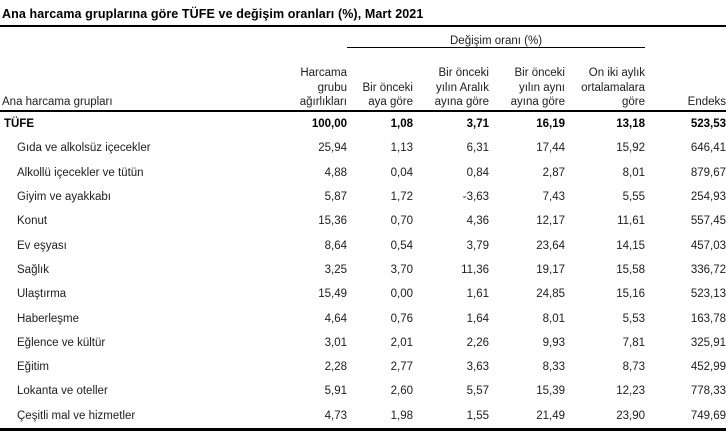  I want to click on cell-monthly-change: 2,01, so click(401, 342).